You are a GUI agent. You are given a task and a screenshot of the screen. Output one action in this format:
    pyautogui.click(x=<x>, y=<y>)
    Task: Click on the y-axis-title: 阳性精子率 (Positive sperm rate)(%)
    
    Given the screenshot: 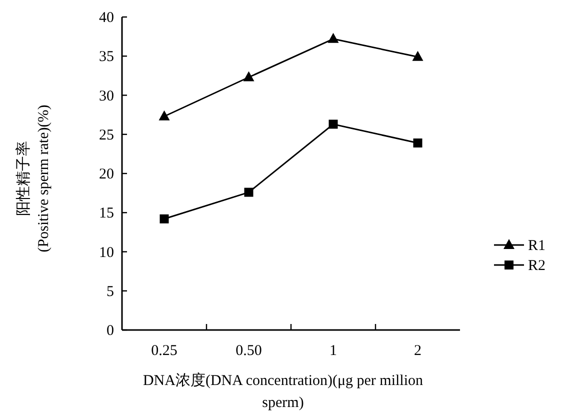 What is the action you would take?
    pyautogui.click(x=33, y=178)
    